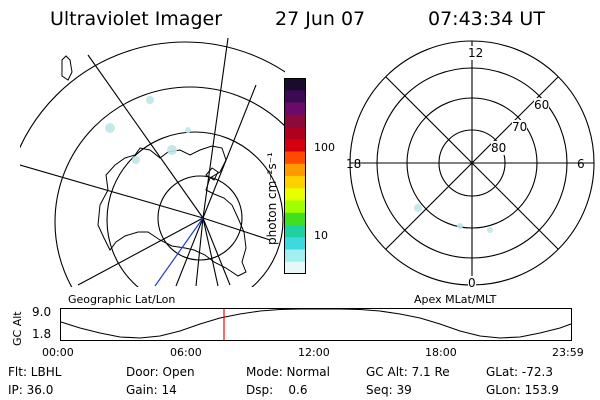  Describe the element at coordinates (160, 372) in the screenshot. I see `door-info: Door: Open` at that location.